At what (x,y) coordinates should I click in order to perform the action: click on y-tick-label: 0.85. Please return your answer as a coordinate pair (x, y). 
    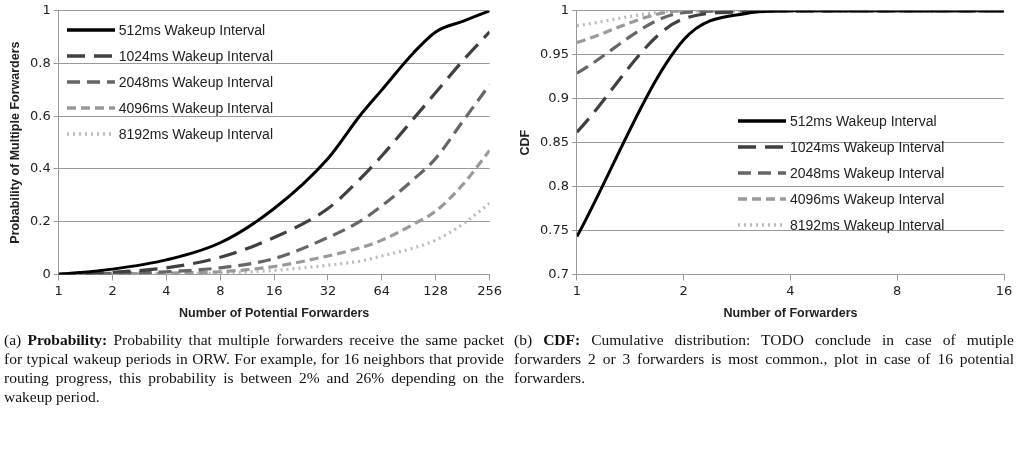
    Looking at the image, I should click on (554, 141).